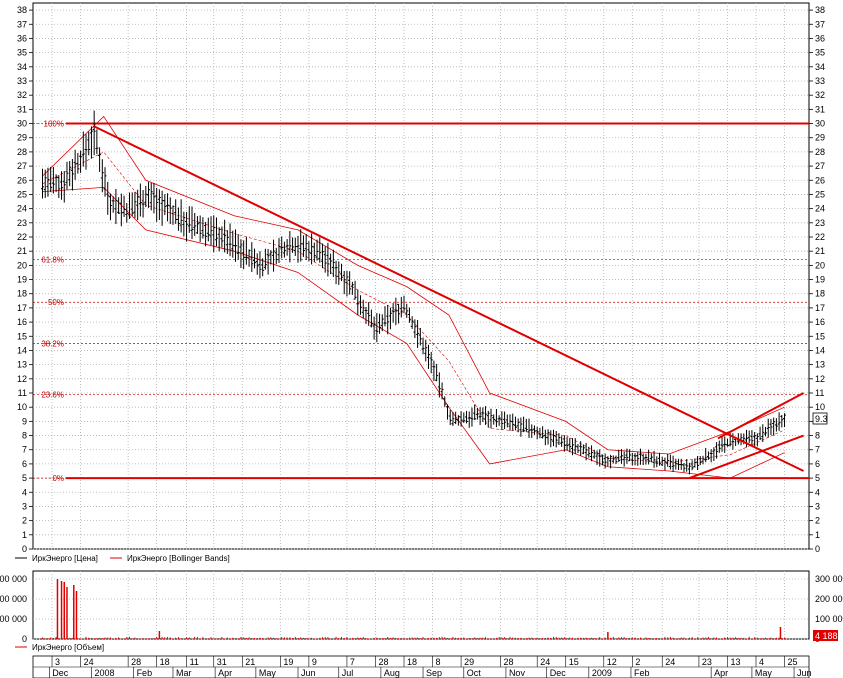 The image size is (843, 678). Describe the element at coordinates (22, 152) in the screenshot. I see `y-tick-label-left: 28` at that location.